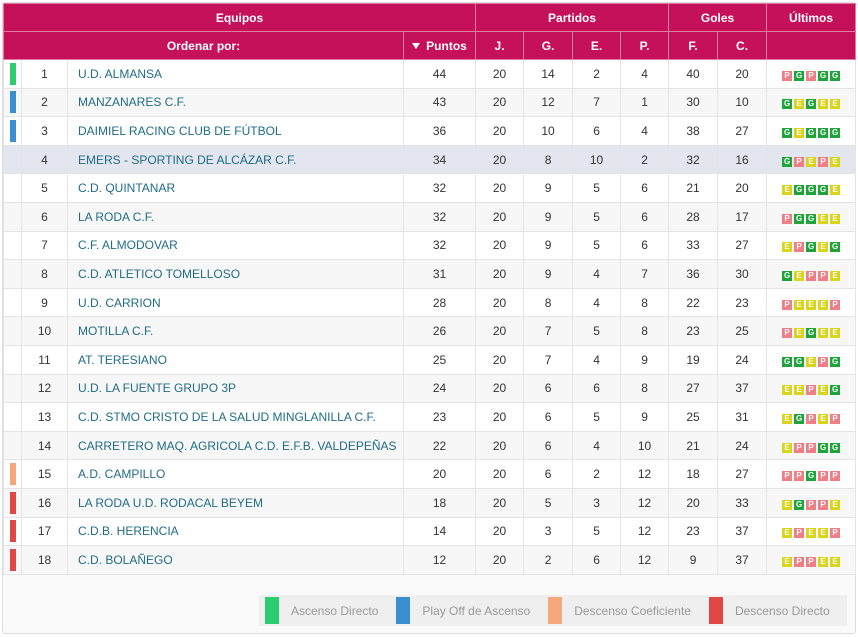  Describe the element at coordinates (44, 331) in the screenshot. I see `cell-position: 10` at that location.